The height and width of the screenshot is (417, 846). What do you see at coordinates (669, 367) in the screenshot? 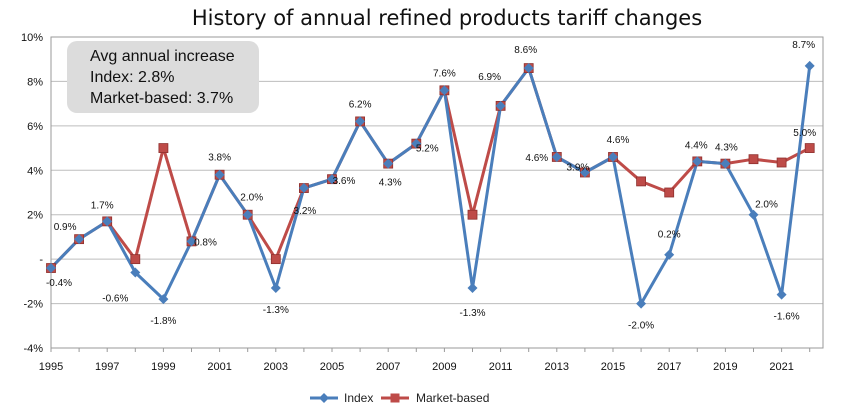
I see `x-tick-label: 2017` at bounding box center [669, 367].